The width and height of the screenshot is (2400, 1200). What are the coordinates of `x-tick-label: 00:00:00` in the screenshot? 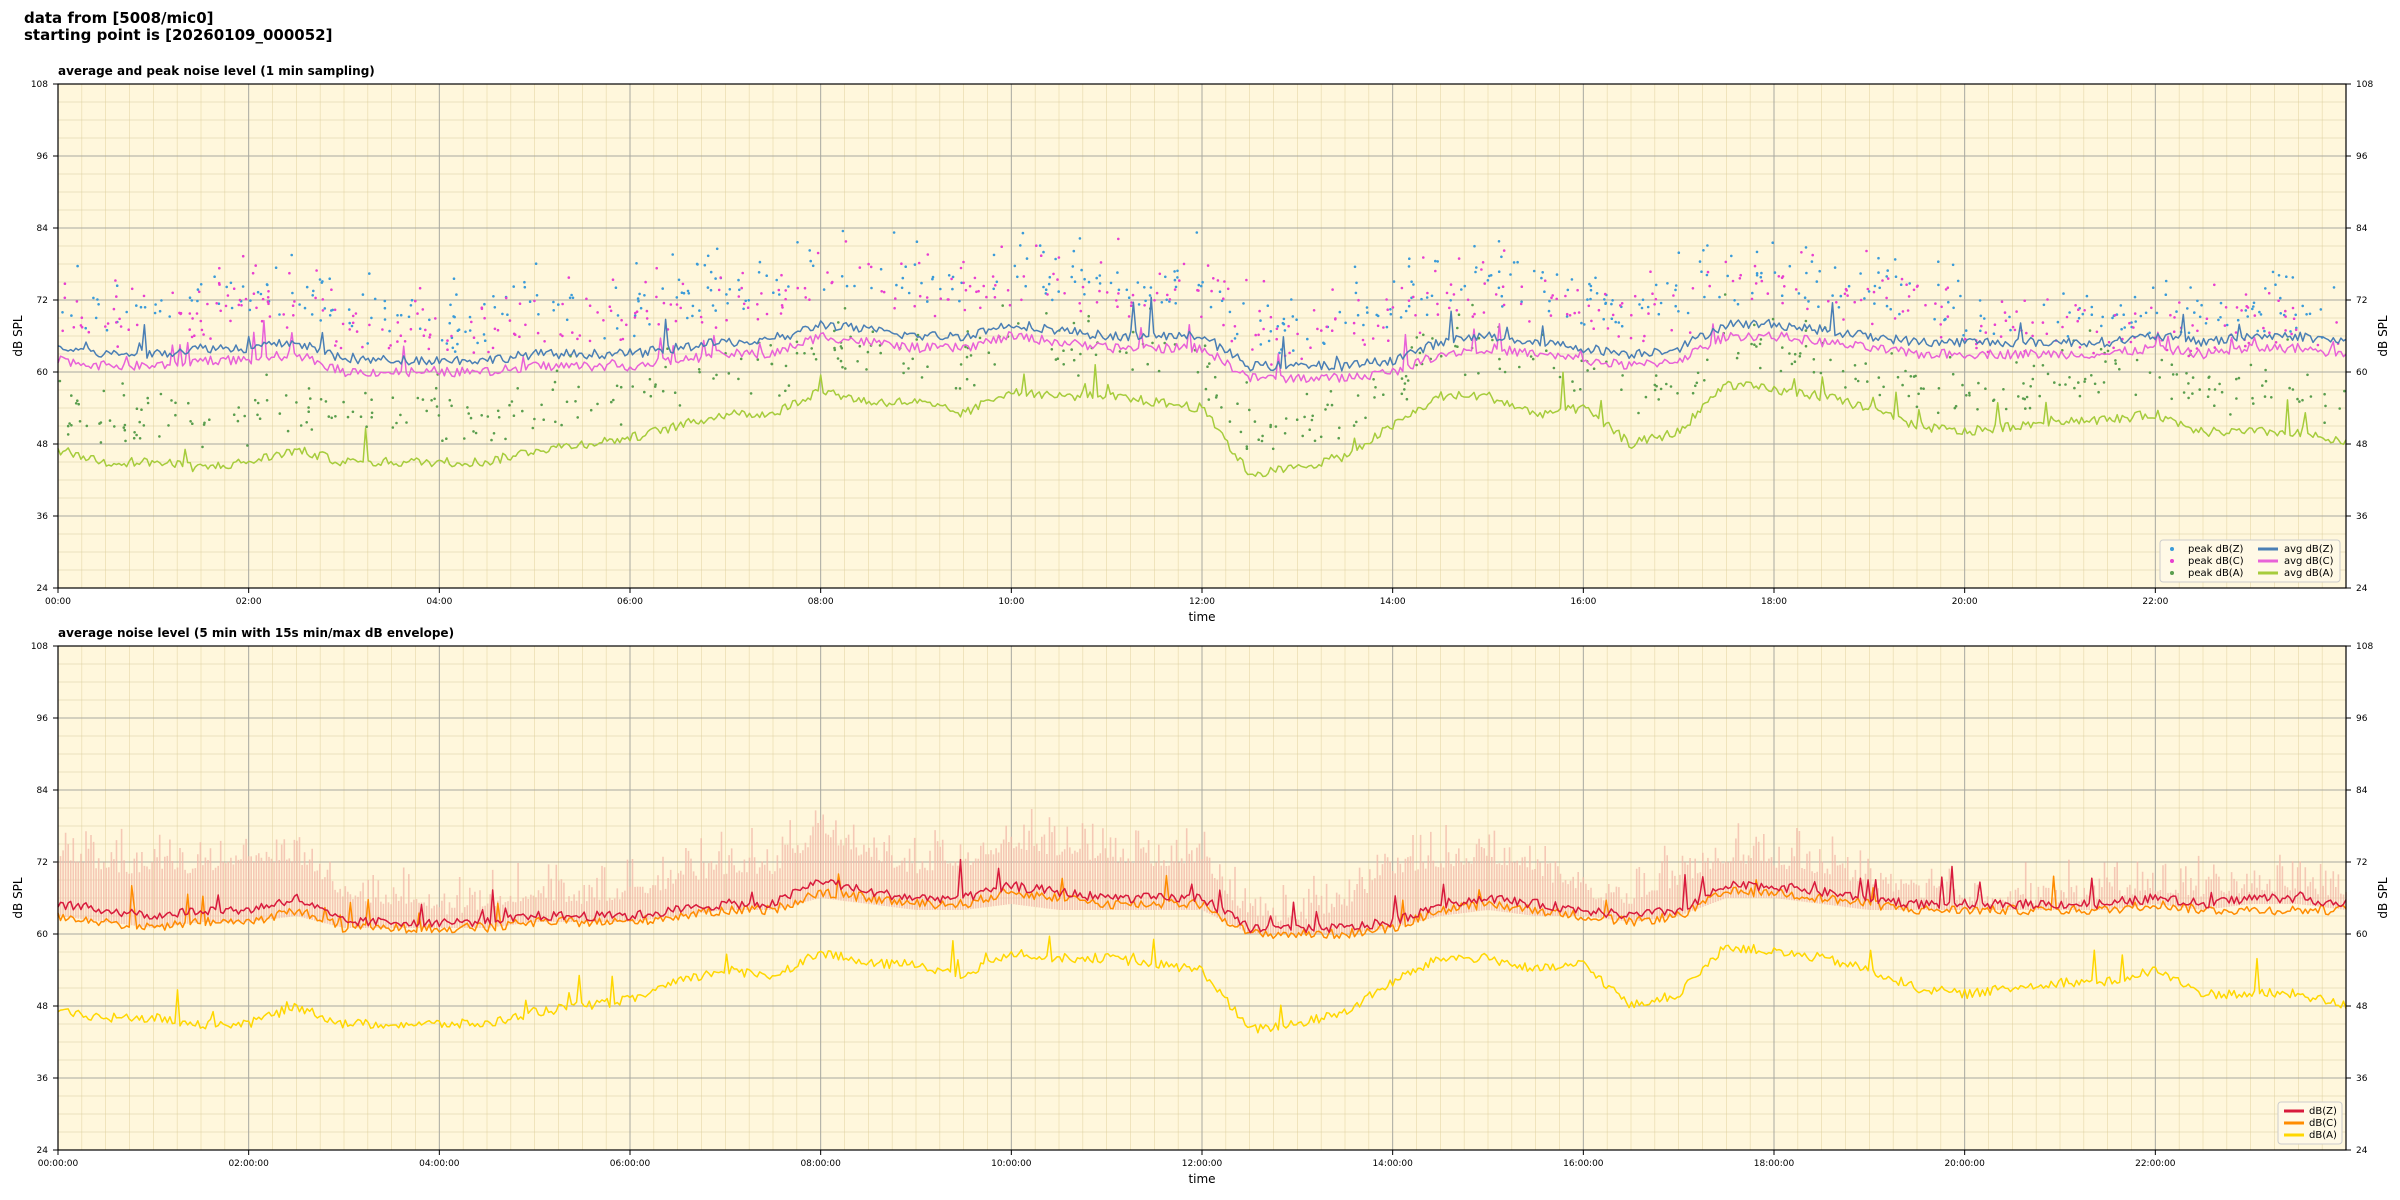 It's located at (58, 1164).